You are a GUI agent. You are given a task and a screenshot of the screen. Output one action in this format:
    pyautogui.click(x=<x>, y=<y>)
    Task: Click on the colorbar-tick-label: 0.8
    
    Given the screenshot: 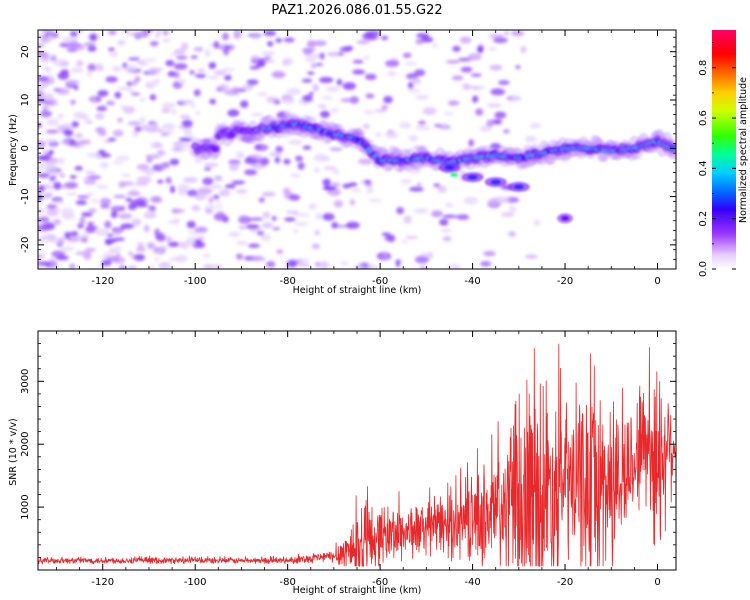 What is the action you would take?
    pyautogui.click(x=703, y=68)
    